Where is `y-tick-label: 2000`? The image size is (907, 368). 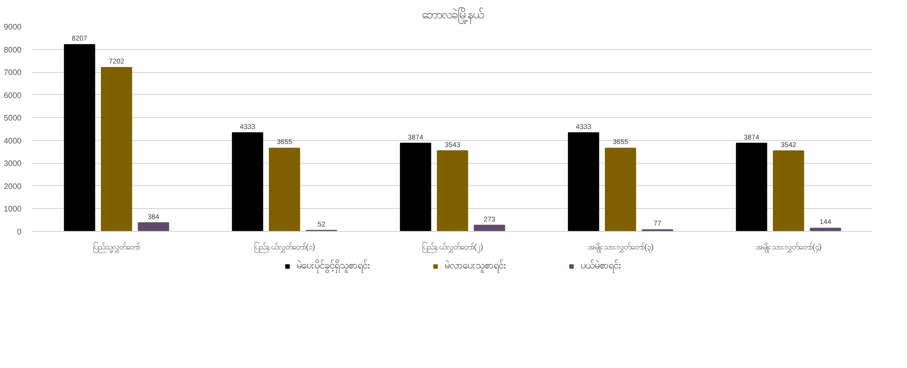 y-tick-label: 2000 is located at coordinates (13, 186).